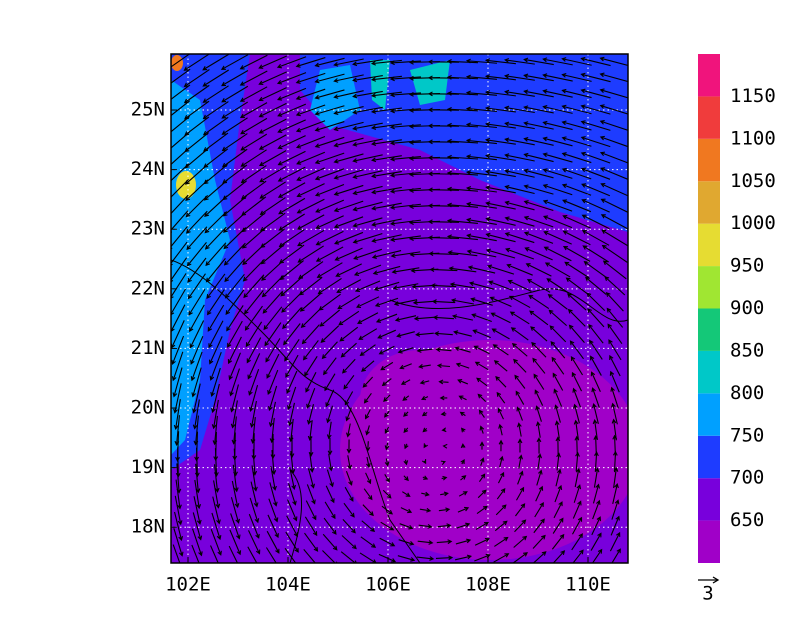 The width and height of the screenshot is (800, 622). Describe the element at coordinates (388, 585) in the screenshot. I see `x-tick-label: 106E` at that location.